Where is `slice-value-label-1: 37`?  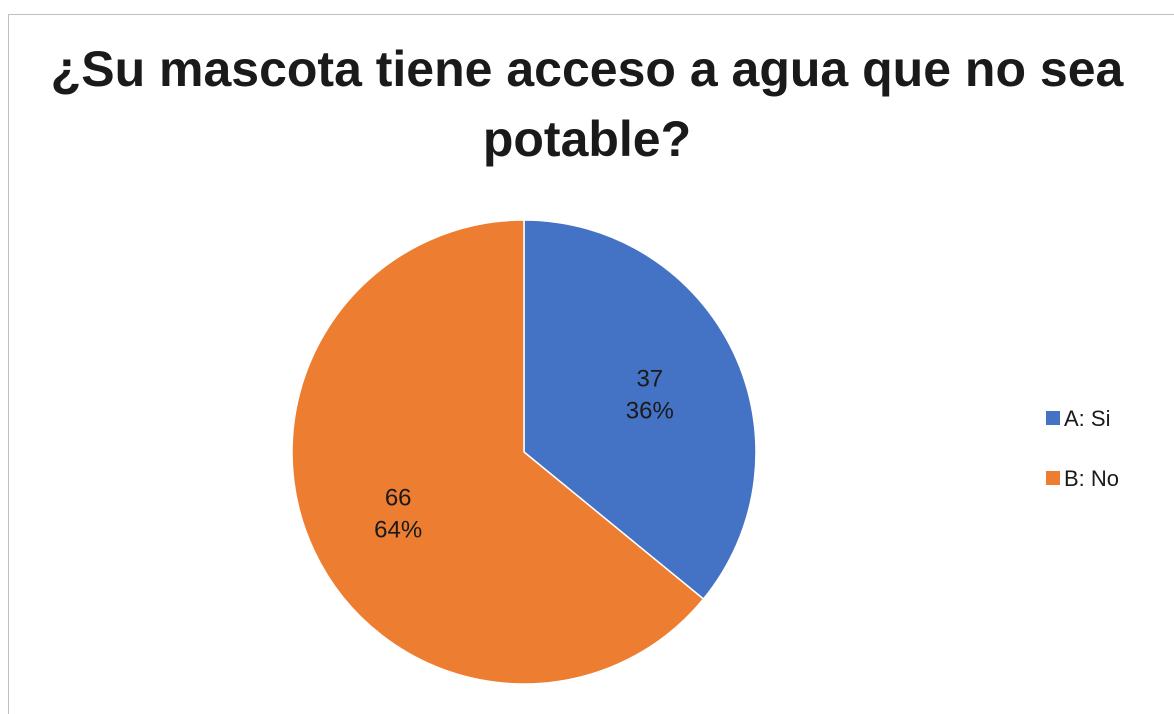
slice-value-label-1: 37 is located at coordinates (649, 378).